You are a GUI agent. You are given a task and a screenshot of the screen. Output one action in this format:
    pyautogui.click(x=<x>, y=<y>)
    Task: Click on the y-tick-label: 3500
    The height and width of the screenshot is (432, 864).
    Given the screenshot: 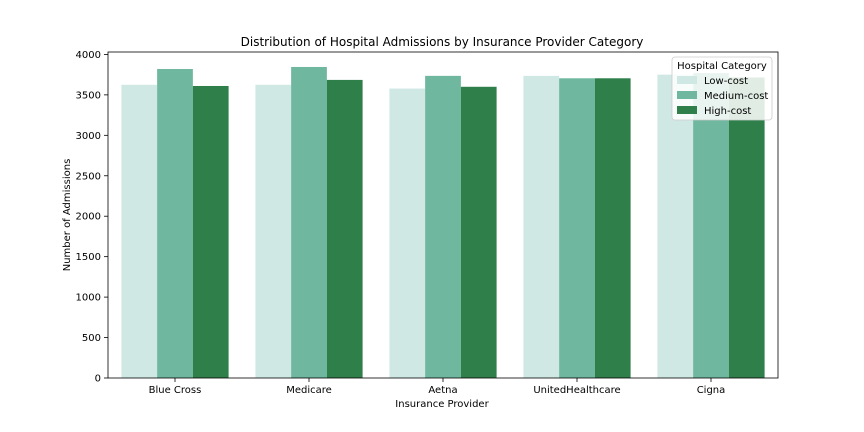 What is the action you would take?
    pyautogui.click(x=88, y=95)
    